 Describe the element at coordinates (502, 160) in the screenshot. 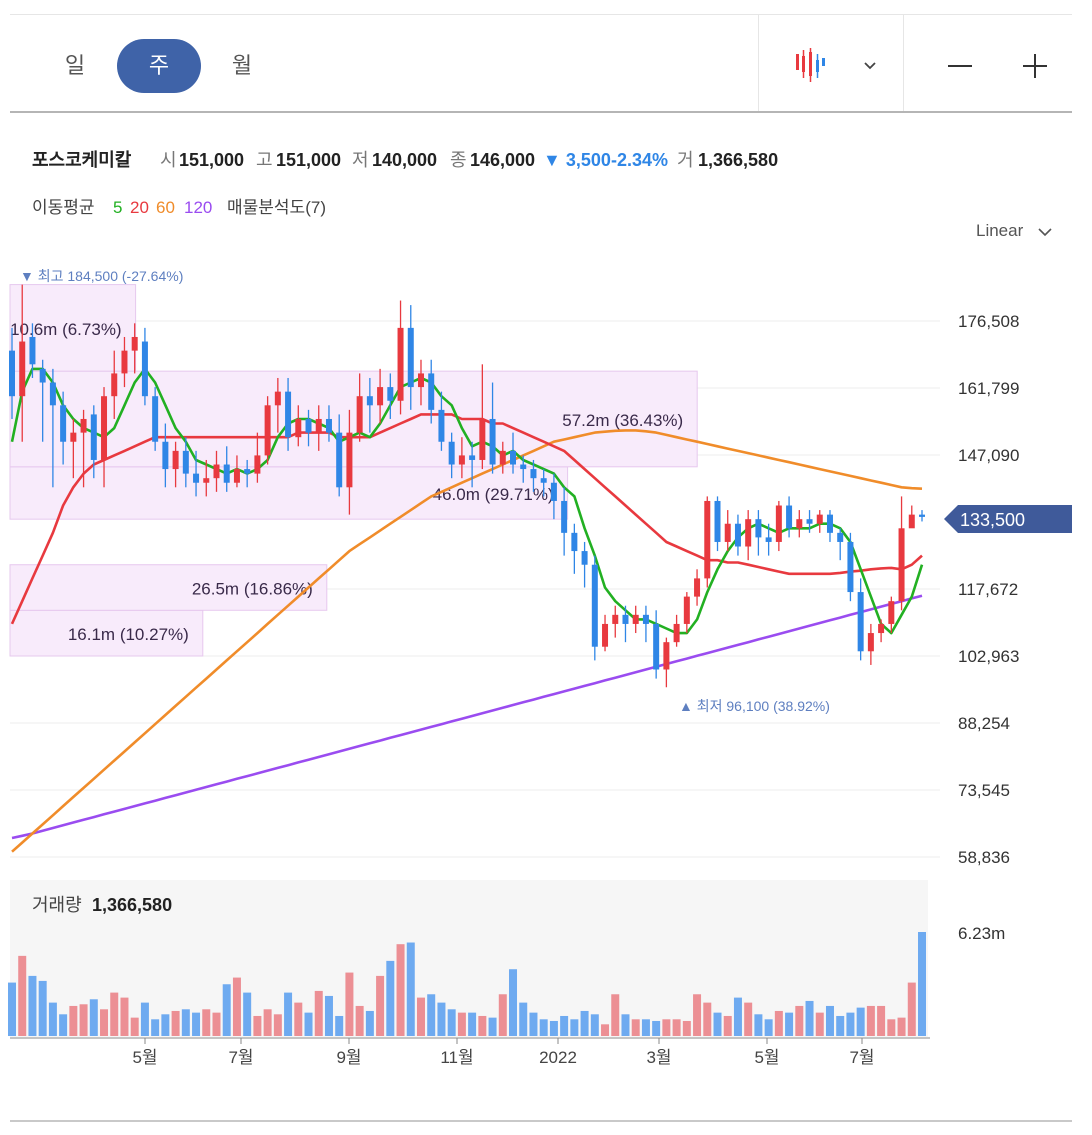

I see `close-value: 146,000` at that location.